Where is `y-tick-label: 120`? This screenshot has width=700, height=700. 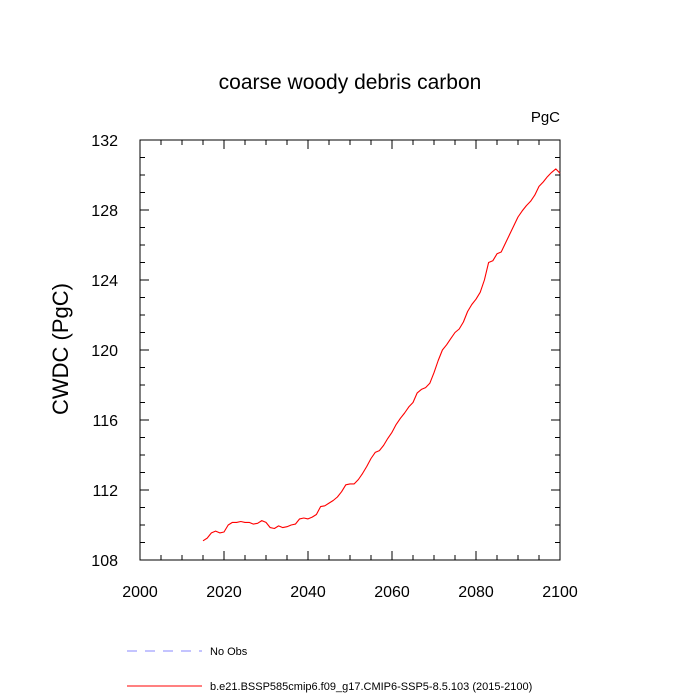
y-tick-label: 120 is located at coordinates (104, 351).